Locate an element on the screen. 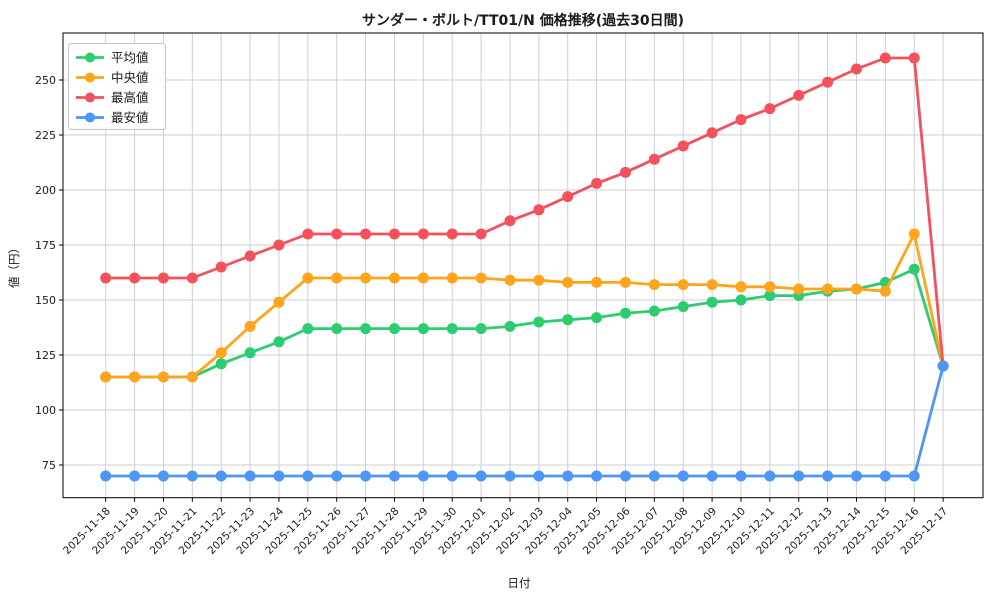  y-tick-label: 75 is located at coordinates (49, 465).